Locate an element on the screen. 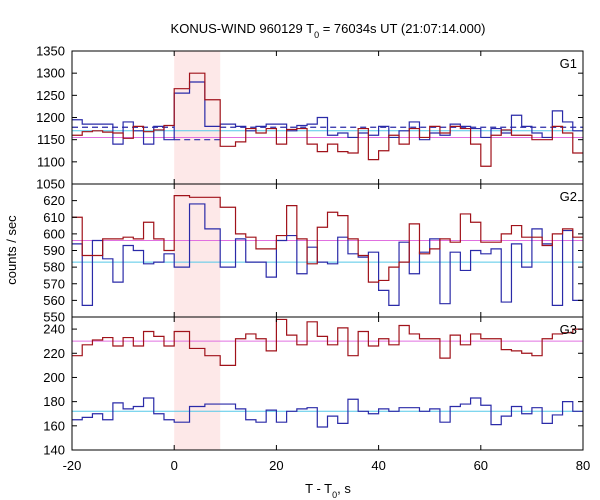  panel-label: G2 is located at coordinates (568, 196).